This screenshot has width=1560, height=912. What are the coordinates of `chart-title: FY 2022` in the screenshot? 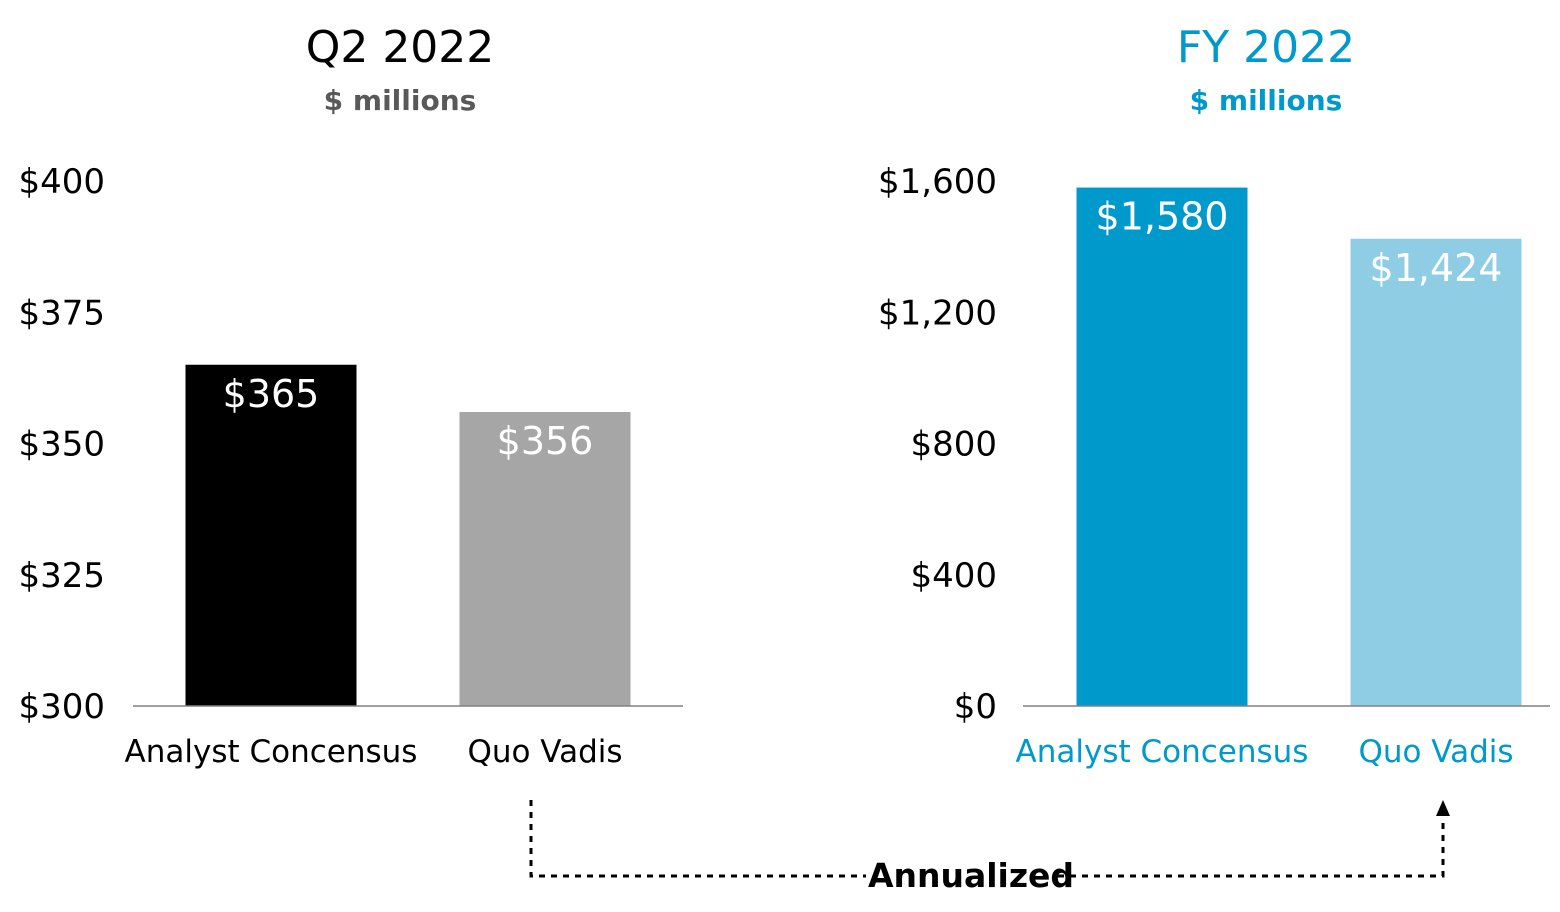 It's located at (1266, 47).